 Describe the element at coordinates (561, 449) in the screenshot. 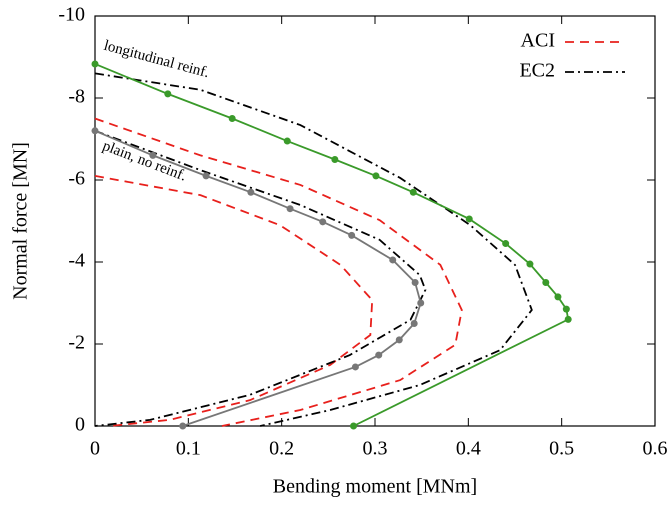

I see `x-tick-label: 0.5` at that location.